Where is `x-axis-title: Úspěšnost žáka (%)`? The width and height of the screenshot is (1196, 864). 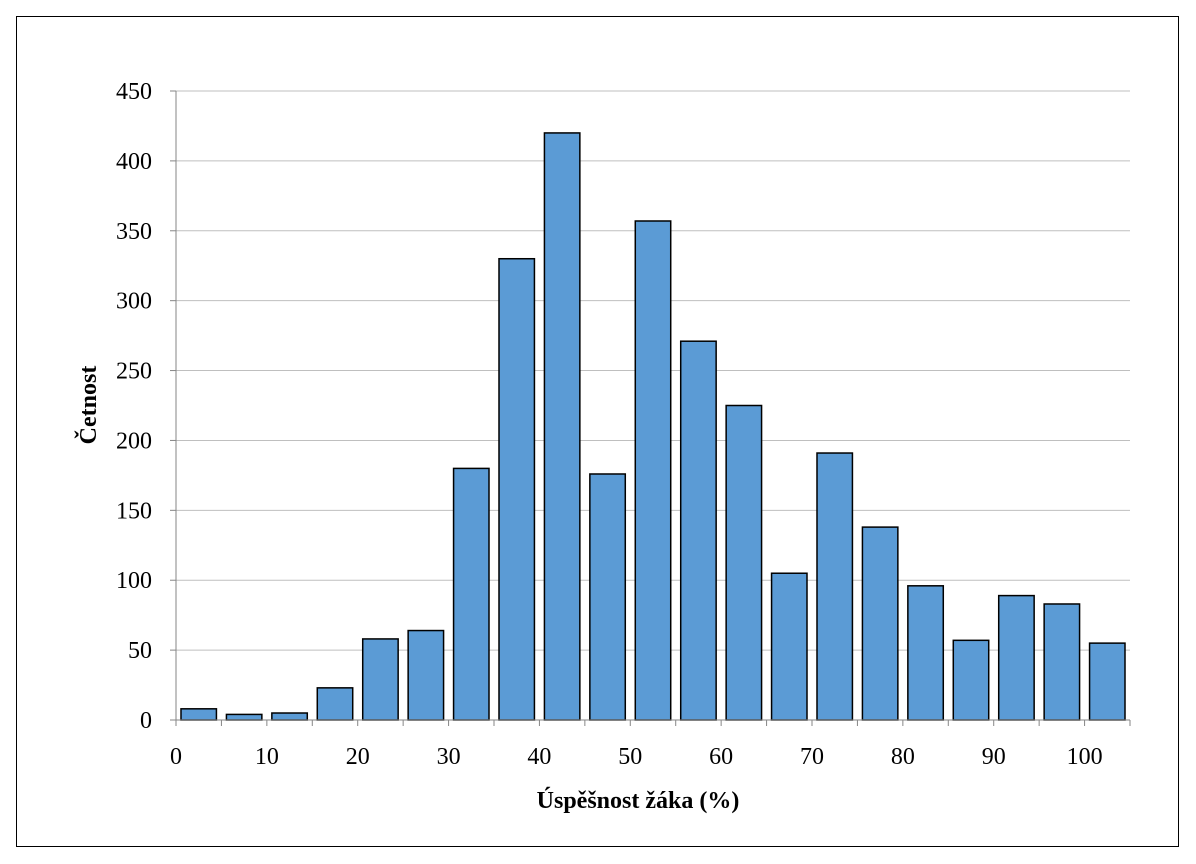 x-axis-title: Úspěšnost žáka (%) is located at coordinates (638, 801).